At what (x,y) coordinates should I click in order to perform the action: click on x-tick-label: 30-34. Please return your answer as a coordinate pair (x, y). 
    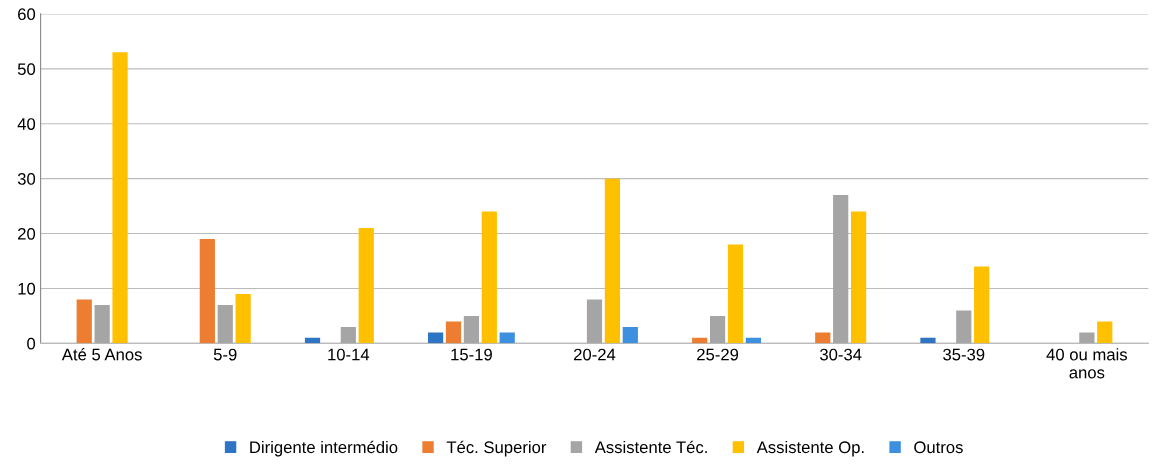
    Looking at the image, I should click on (841, 354).